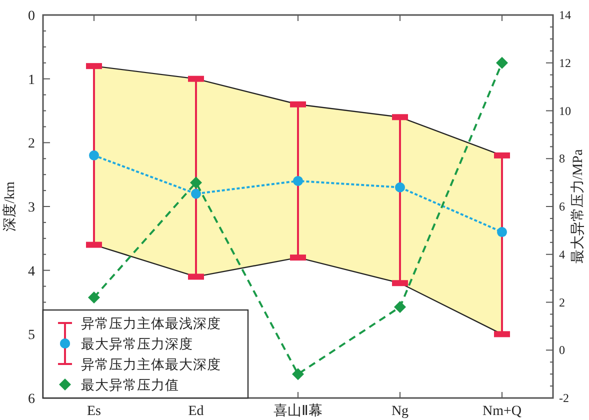  Describe the element at coordinates (196, 411) in the screenshot. I see `x-tick-label: Ed` at that location.